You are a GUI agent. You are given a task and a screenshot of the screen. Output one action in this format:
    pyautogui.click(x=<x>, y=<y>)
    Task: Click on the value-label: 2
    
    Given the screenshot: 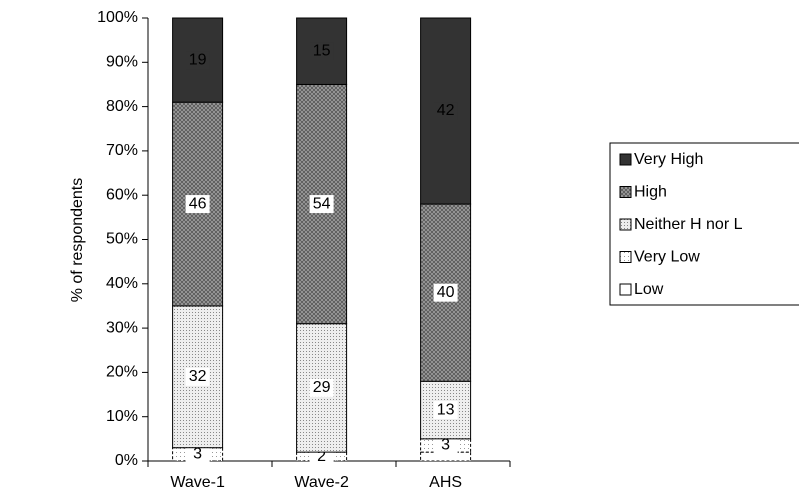 What is the action you would take?
    pyautogui.click(x=321, y=456)
    